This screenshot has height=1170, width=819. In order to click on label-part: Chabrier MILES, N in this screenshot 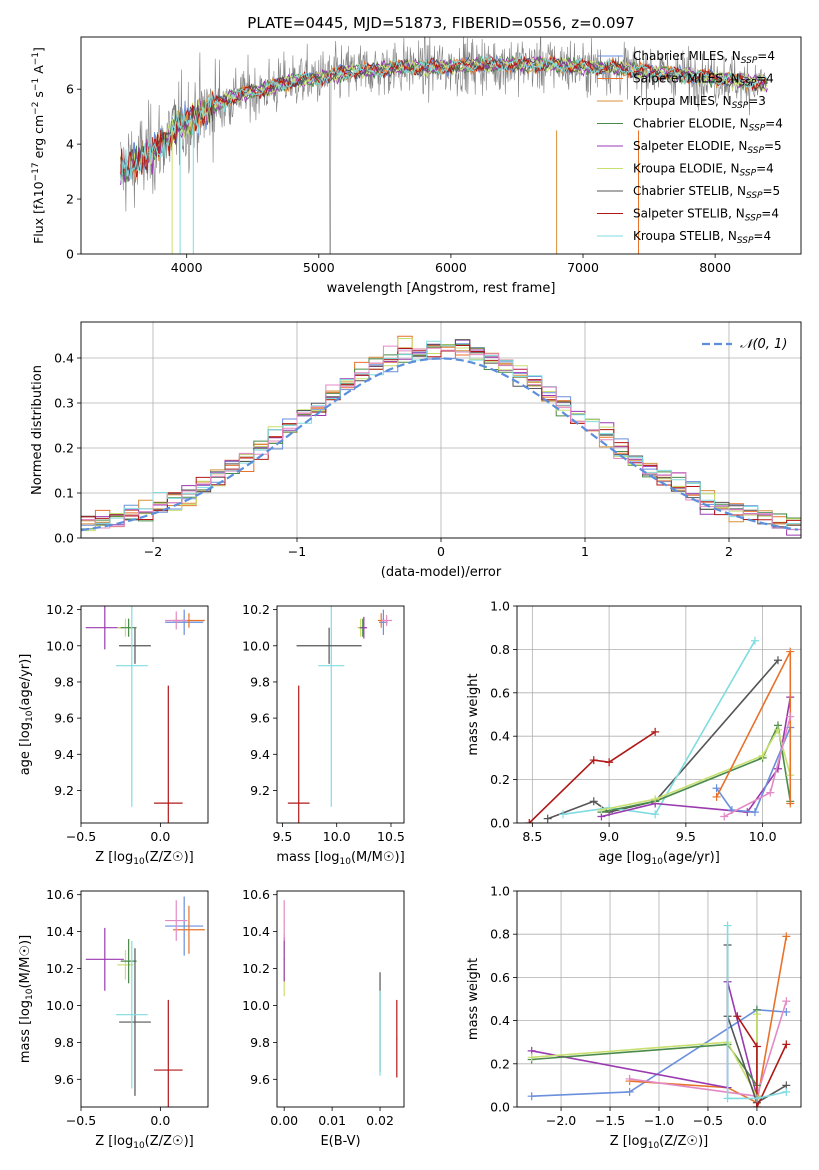, I will do `click(687, 56)`.